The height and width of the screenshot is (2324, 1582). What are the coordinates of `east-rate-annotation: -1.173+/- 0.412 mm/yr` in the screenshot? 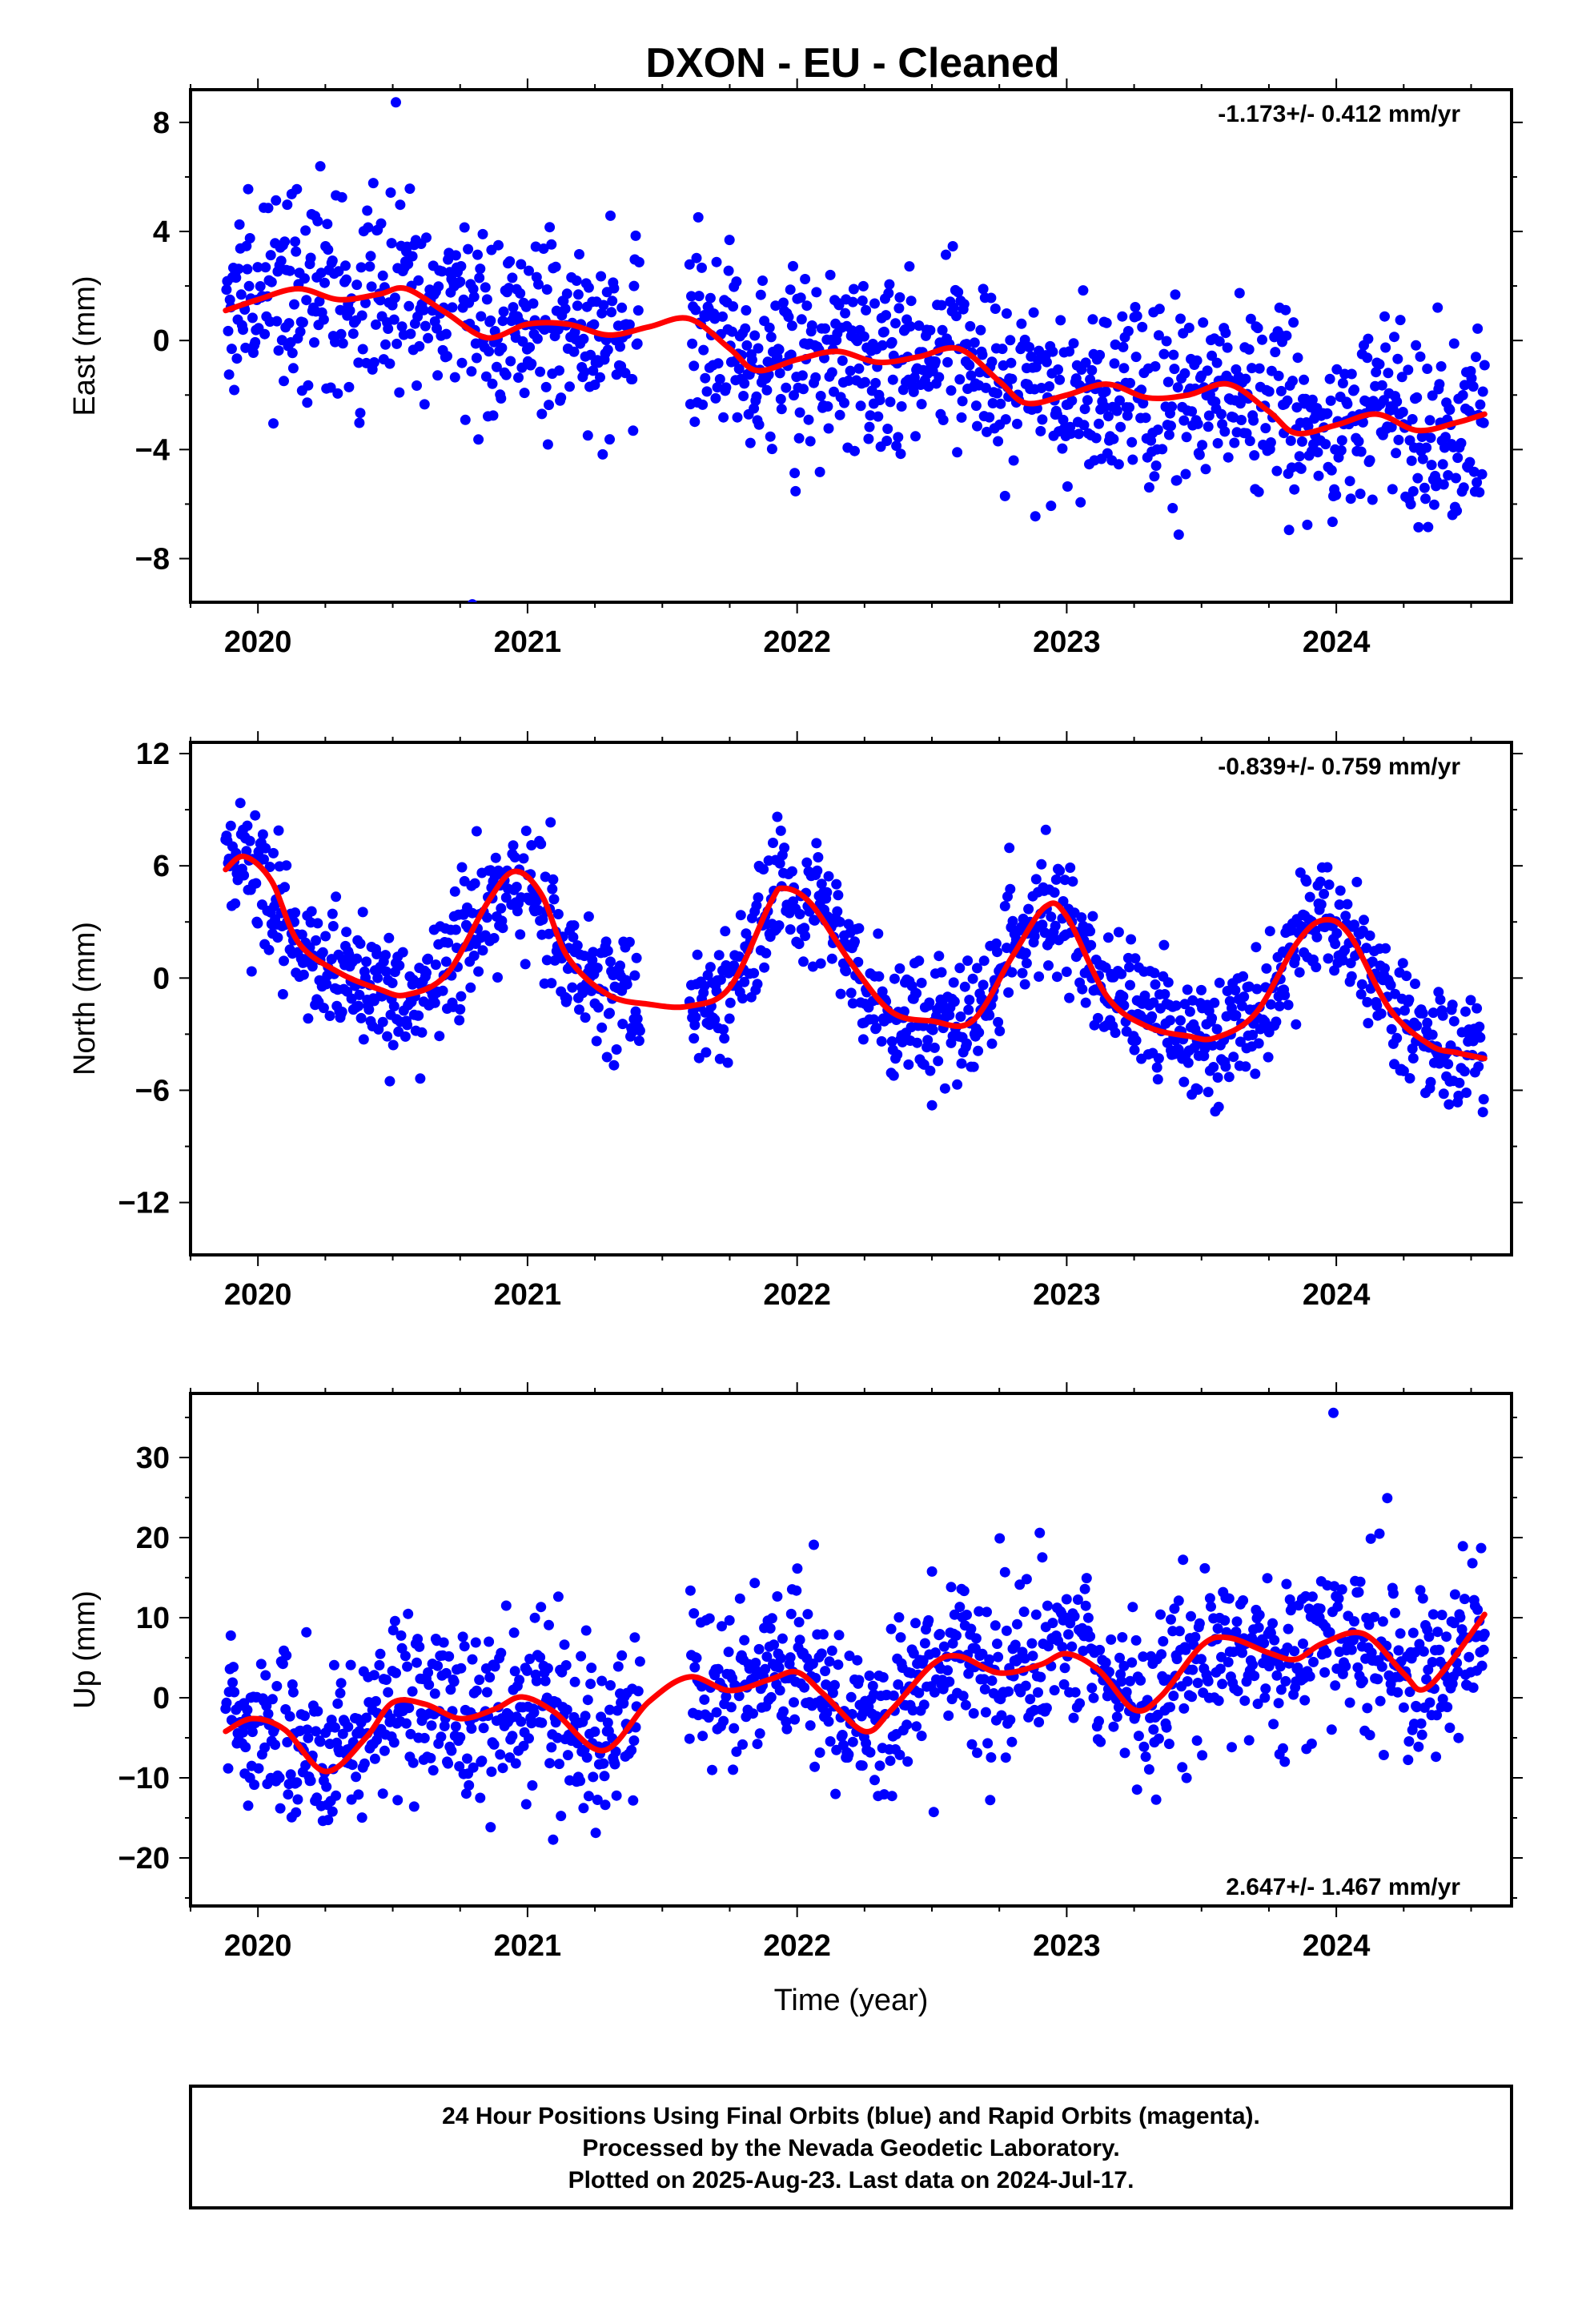 It's located at (1339, 114).